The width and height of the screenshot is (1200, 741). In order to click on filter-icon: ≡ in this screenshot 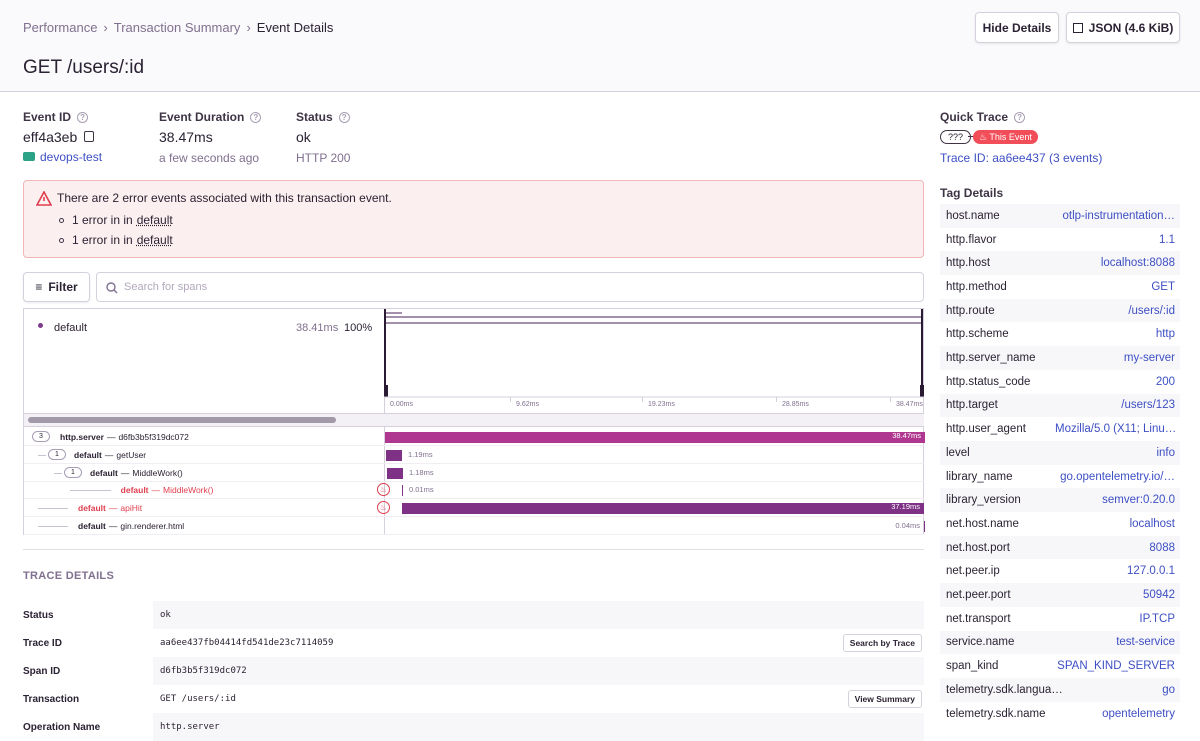, I will do `click(39, 287)`.